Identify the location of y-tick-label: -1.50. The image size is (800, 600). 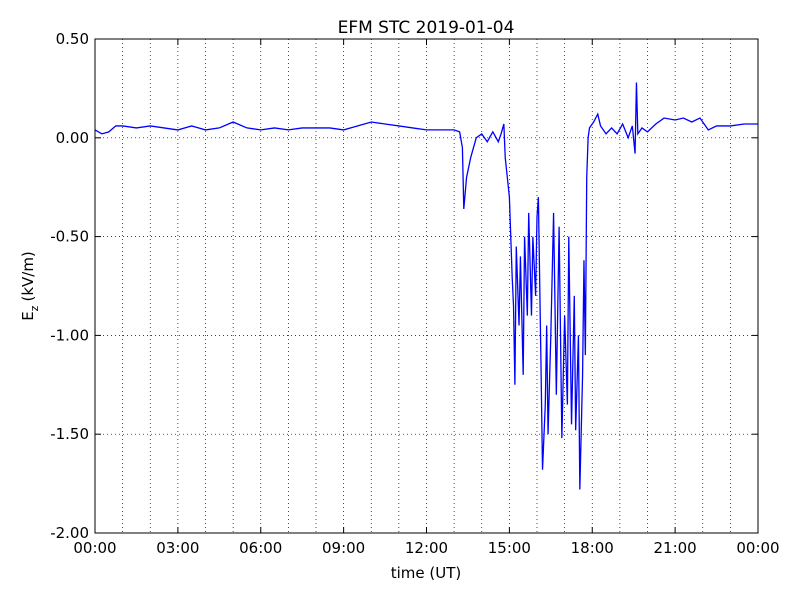
(69, 434).